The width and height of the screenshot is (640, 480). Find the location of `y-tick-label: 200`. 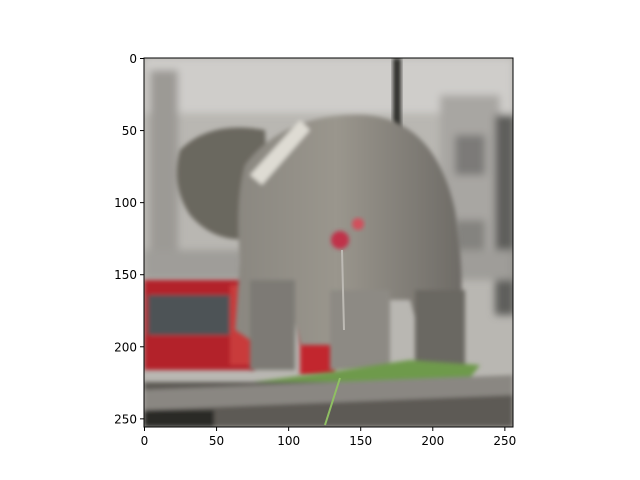

y-tick-label: 200 is located at coordinates (125, 347).